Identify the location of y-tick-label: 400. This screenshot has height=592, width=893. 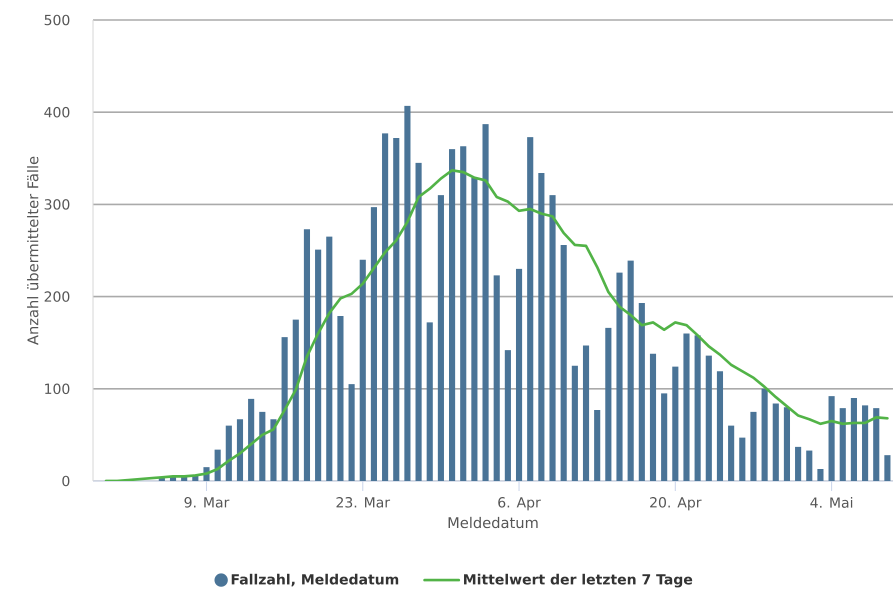
(57, 112).